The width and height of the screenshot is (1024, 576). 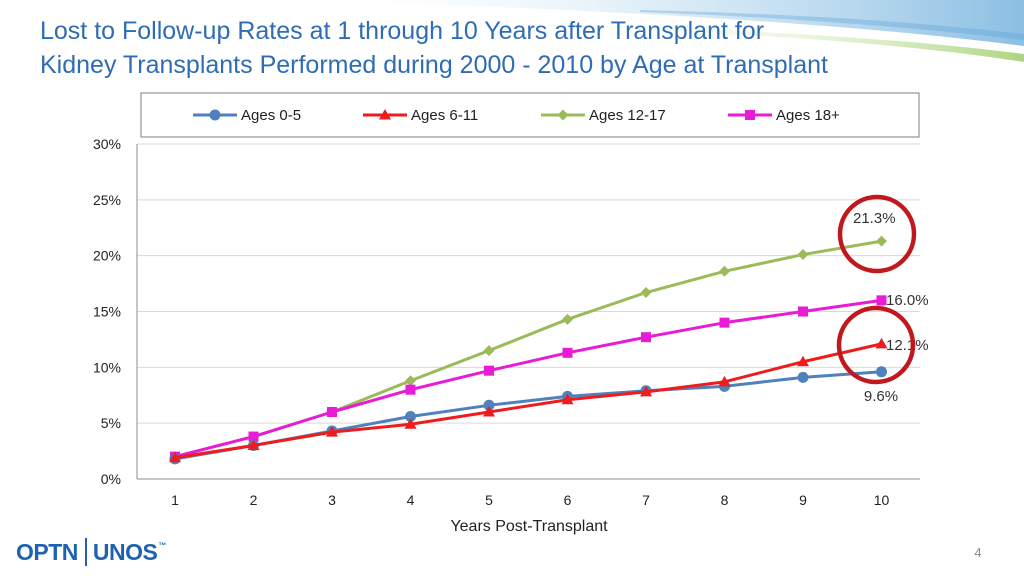 I want to click on x-tick-label: 7, so click(x=646, y=500).